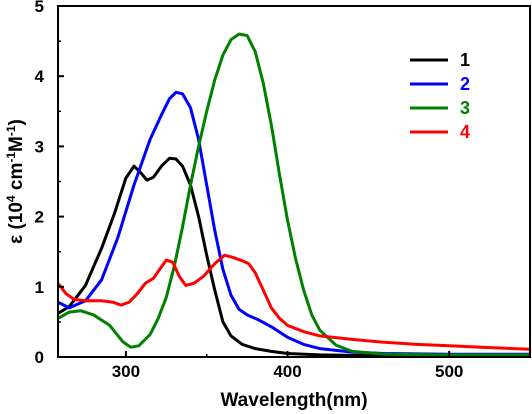 This screenshot has height=414, width=532. Describe the element at coordinates (293, 400) in the screenshot. I see `x-axis-title: Wavelength(nm)` at that location.